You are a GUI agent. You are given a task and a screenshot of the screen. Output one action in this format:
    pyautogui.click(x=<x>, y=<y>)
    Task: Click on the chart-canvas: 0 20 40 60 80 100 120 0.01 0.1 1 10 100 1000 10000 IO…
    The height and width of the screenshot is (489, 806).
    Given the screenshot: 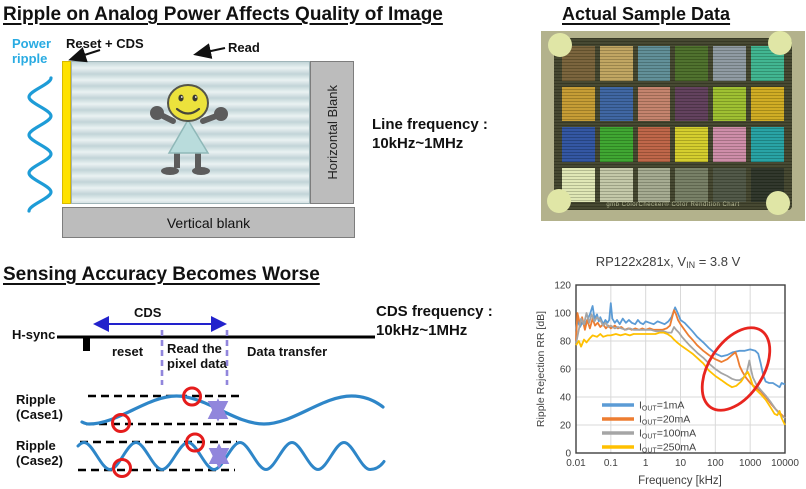 What is the action you would take?
    pyautogui.click(x=667, y=384)
    